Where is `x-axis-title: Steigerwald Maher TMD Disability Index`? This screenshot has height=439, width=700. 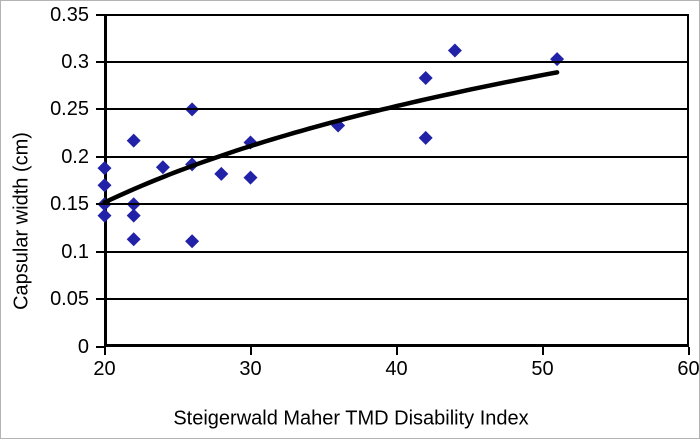 x-axis-title: Steigerwald Maher TMD Disability Index is located at coordinates (351, 418).